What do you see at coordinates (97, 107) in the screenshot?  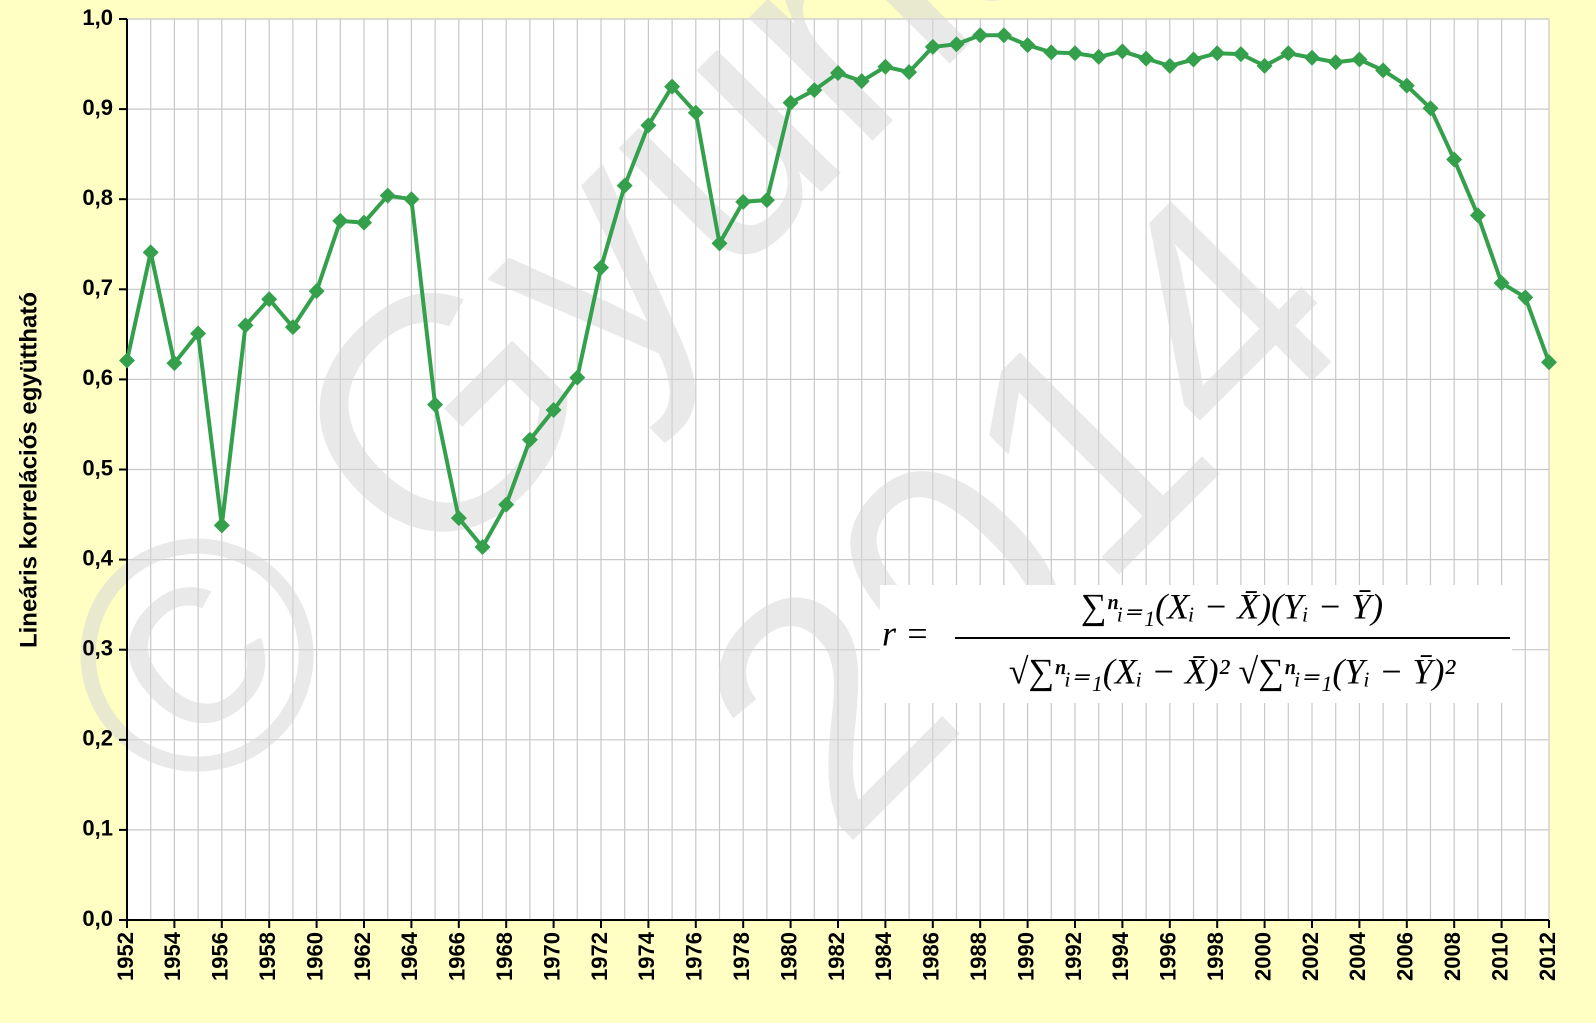 I see `y-tick-label: 0,9` at bounding box center [97, 107].